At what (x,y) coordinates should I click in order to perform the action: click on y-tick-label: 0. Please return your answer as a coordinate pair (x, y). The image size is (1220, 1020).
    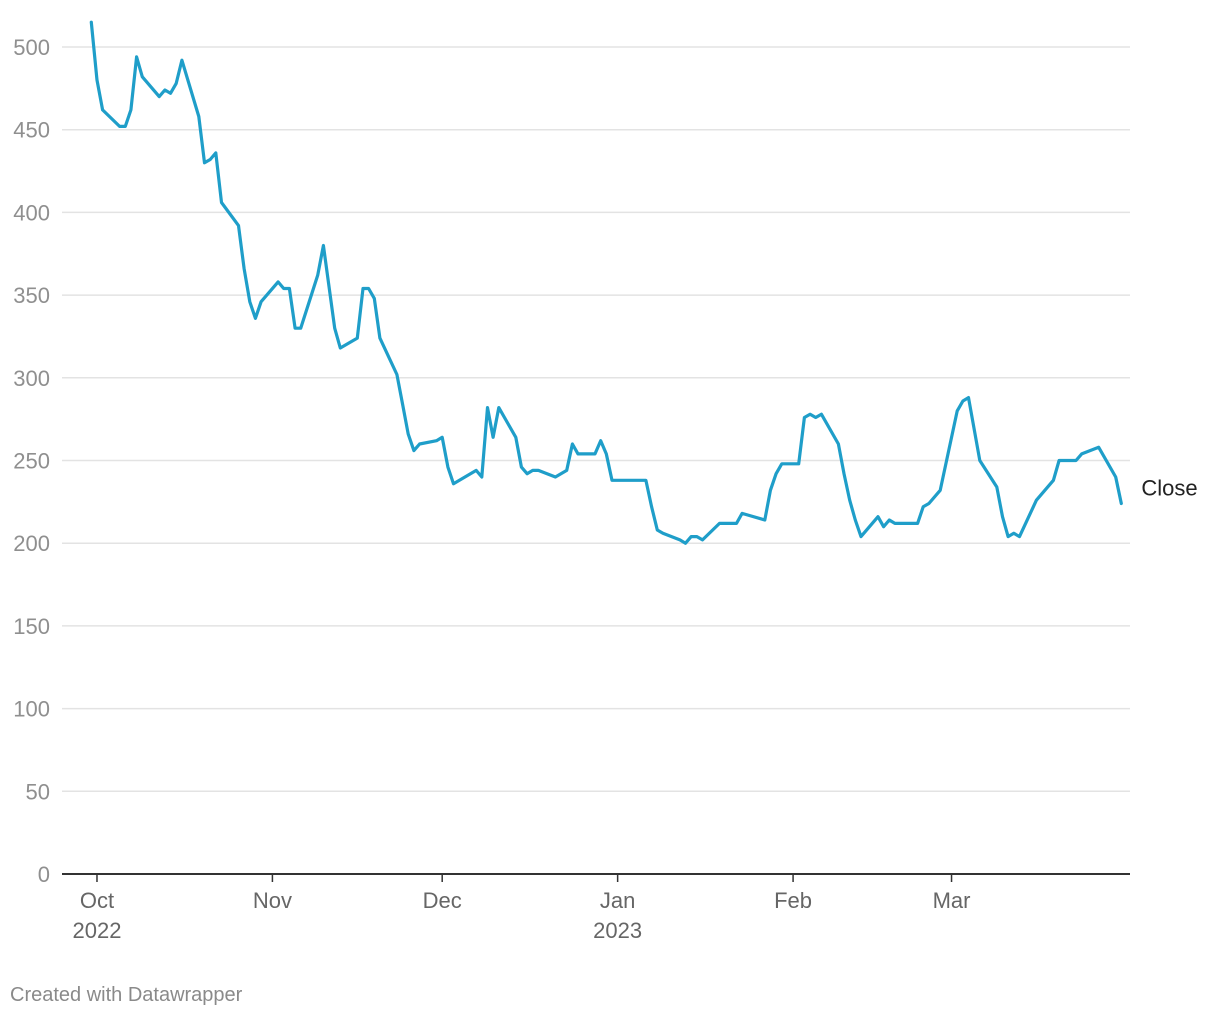
    Looking at the image, I should click on (44, 874).